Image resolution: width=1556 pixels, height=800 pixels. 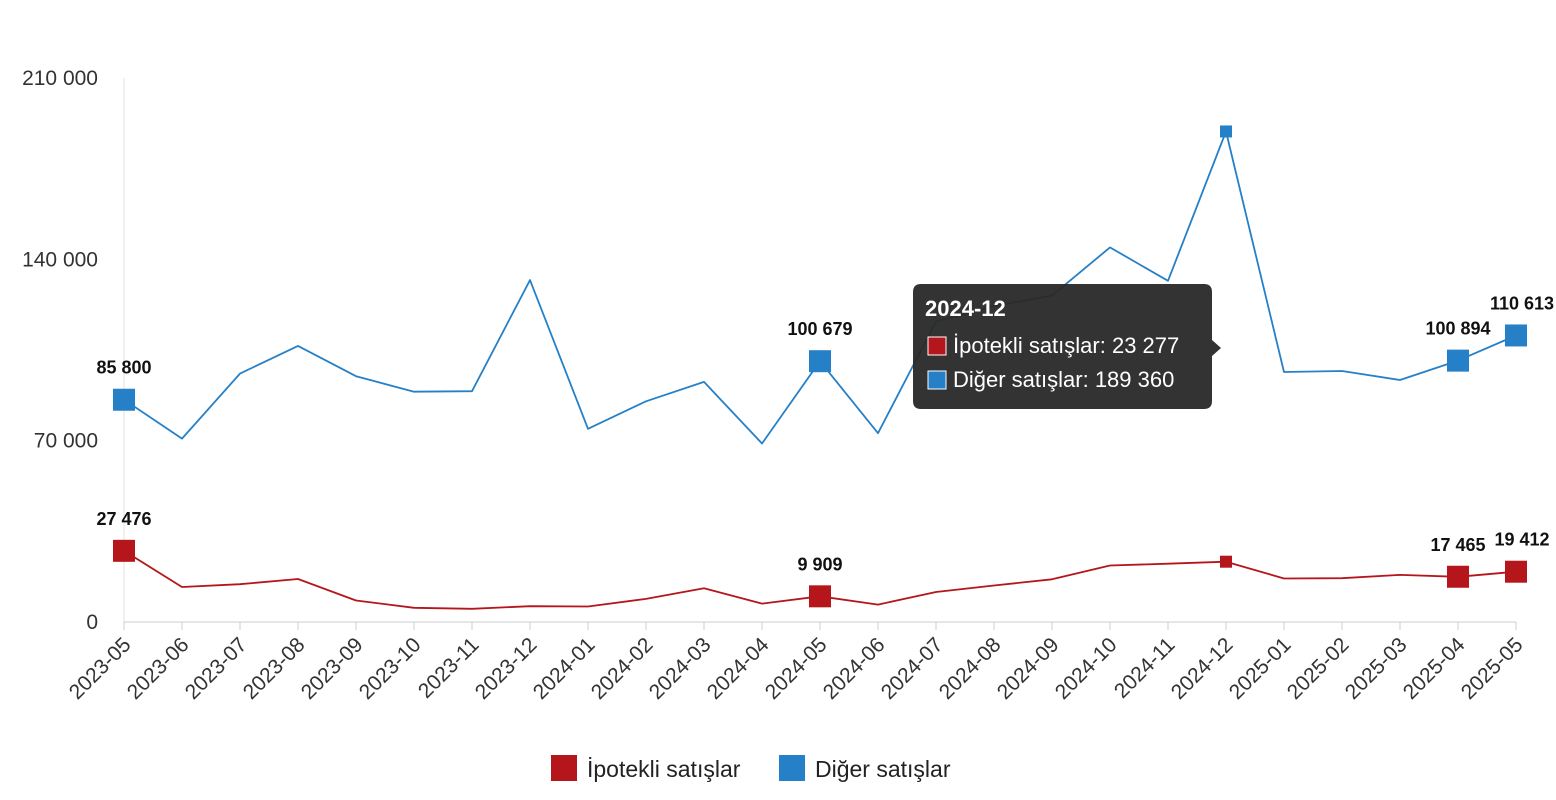 What do you see at coordinates (912, 668) in the screenshot?
I see `x-tick-label: 2024-07` at bounding box center [912, 668].